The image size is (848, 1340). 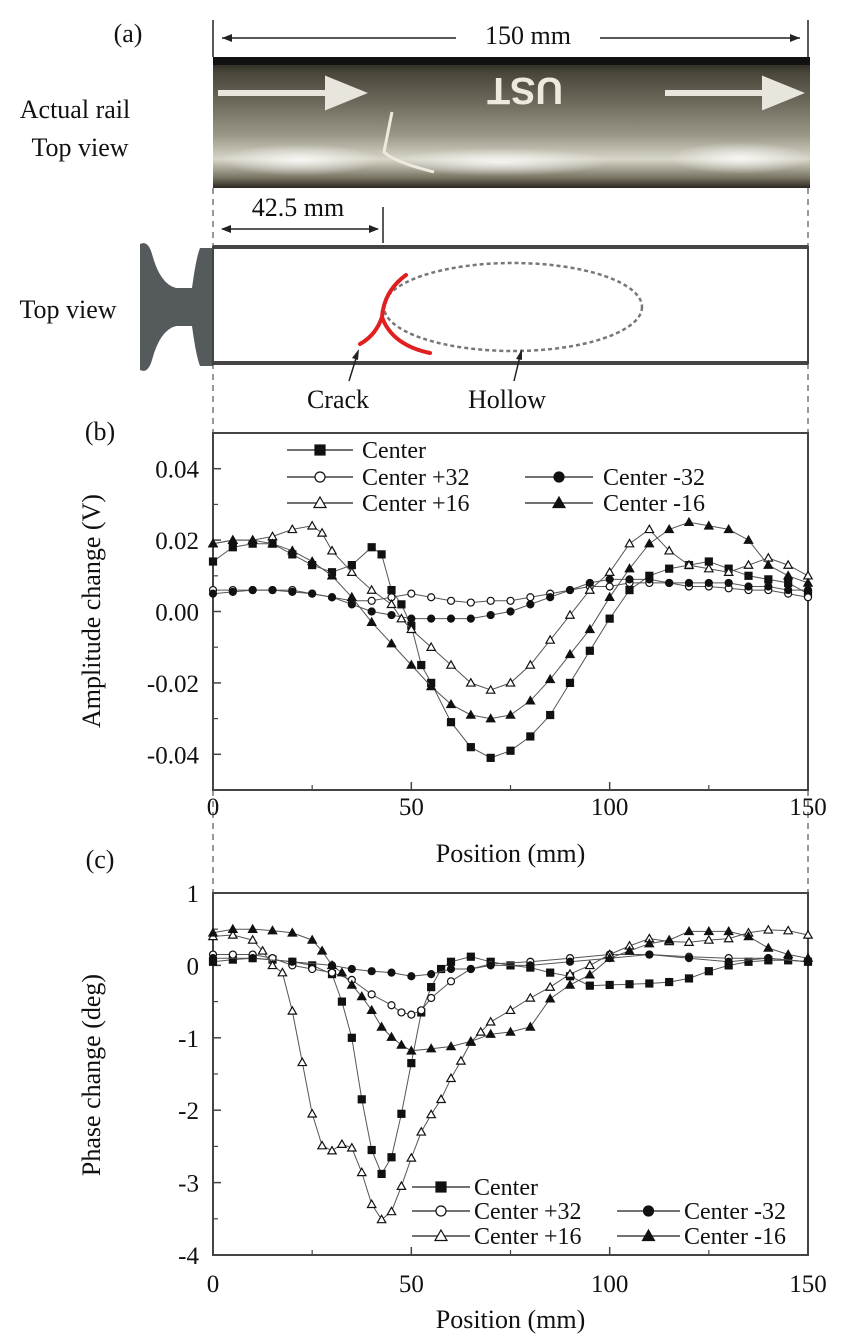 I want to click on y-axis-label: Amplitude change (V), so click(x=91, y=611).